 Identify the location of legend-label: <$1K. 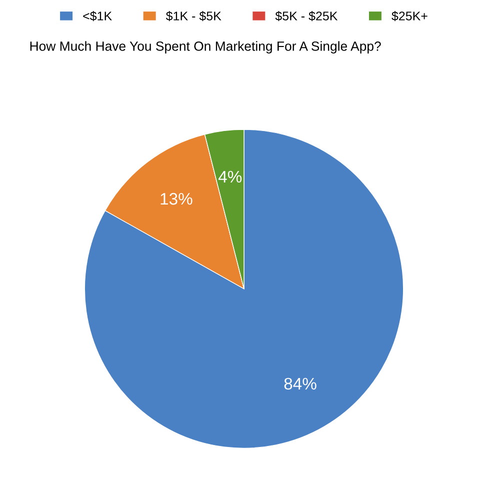
(97, 16).